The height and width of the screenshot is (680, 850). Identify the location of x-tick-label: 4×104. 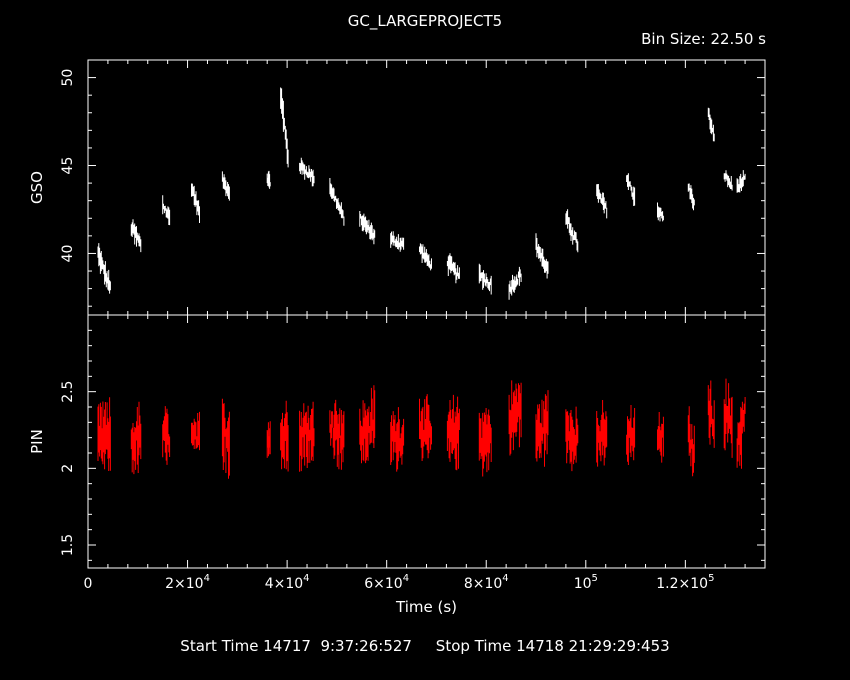
(287, 582).